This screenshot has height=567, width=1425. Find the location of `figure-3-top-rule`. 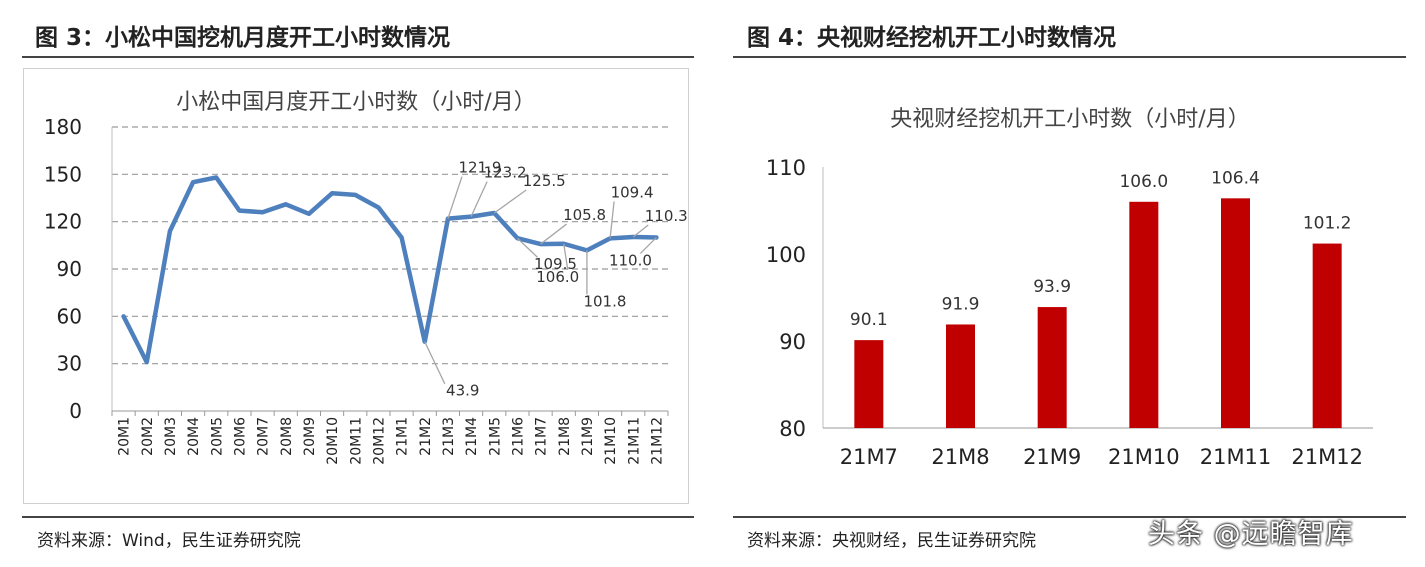

figure-3-top-rule is located at coordinates (358, 57).